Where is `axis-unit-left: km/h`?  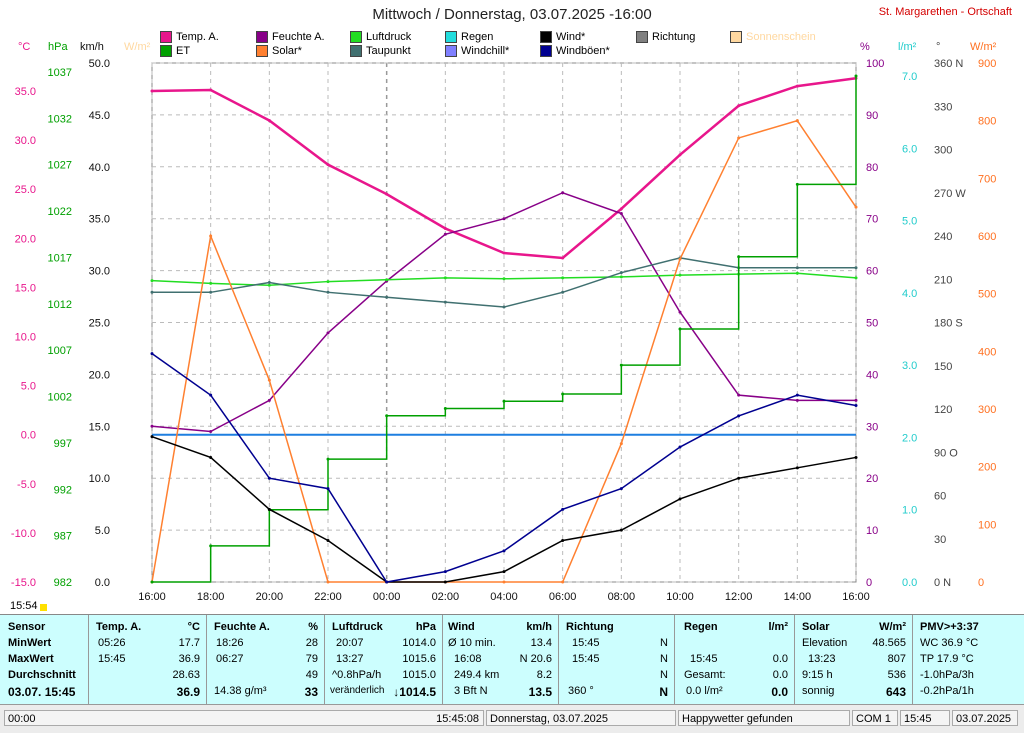
axis-unit-left: km/h is located at coordinates (92, 47).